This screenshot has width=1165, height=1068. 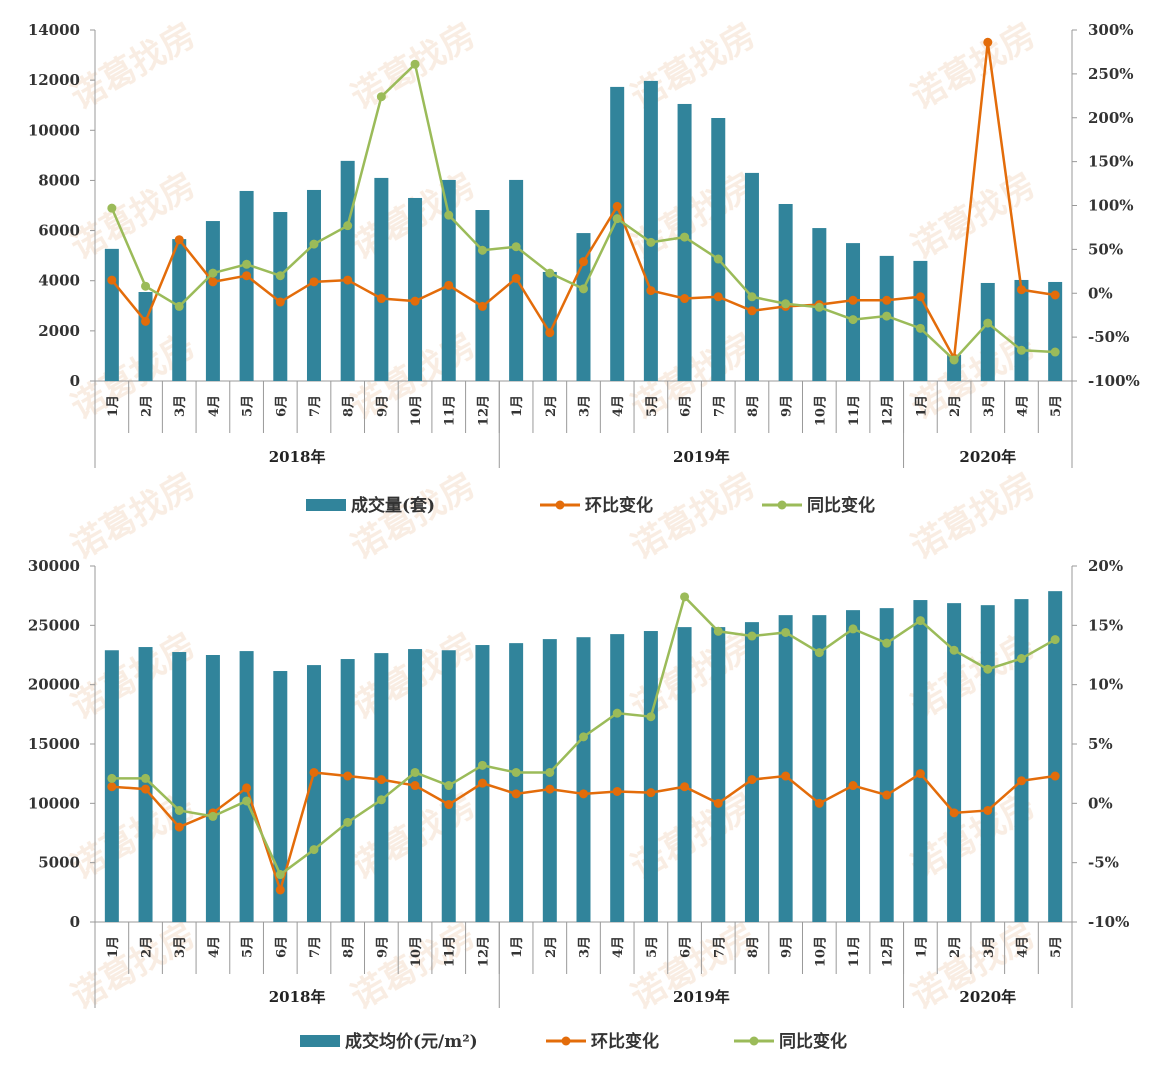 I want to click on month-label: 10月, so click(x=416, y=410).